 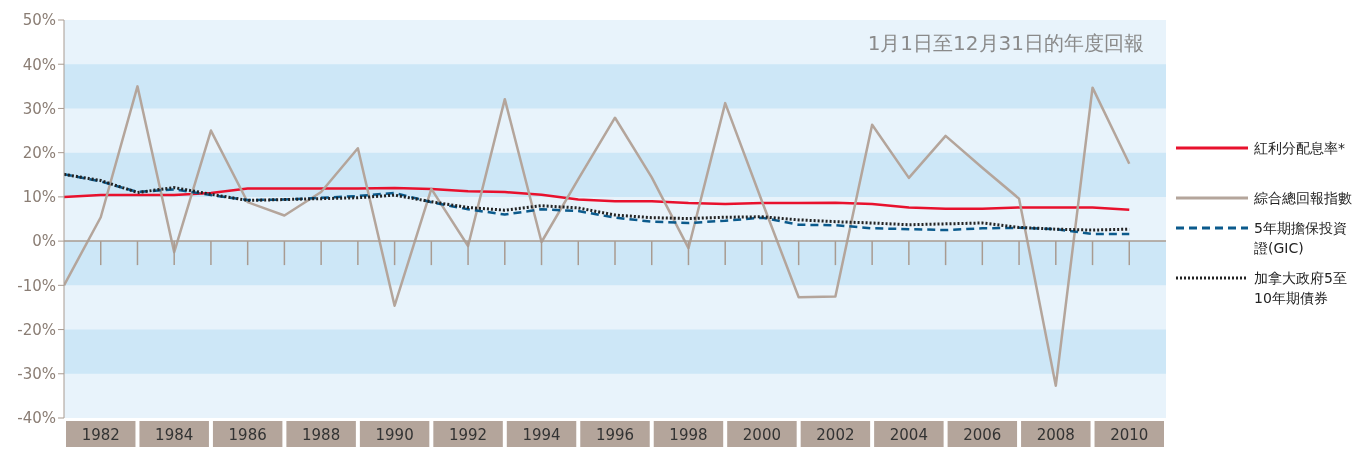 What do you see at coordinates (44, 241) in the screenshot?
I see `y-tick-label: 0%` at bounding box center [44, 241].